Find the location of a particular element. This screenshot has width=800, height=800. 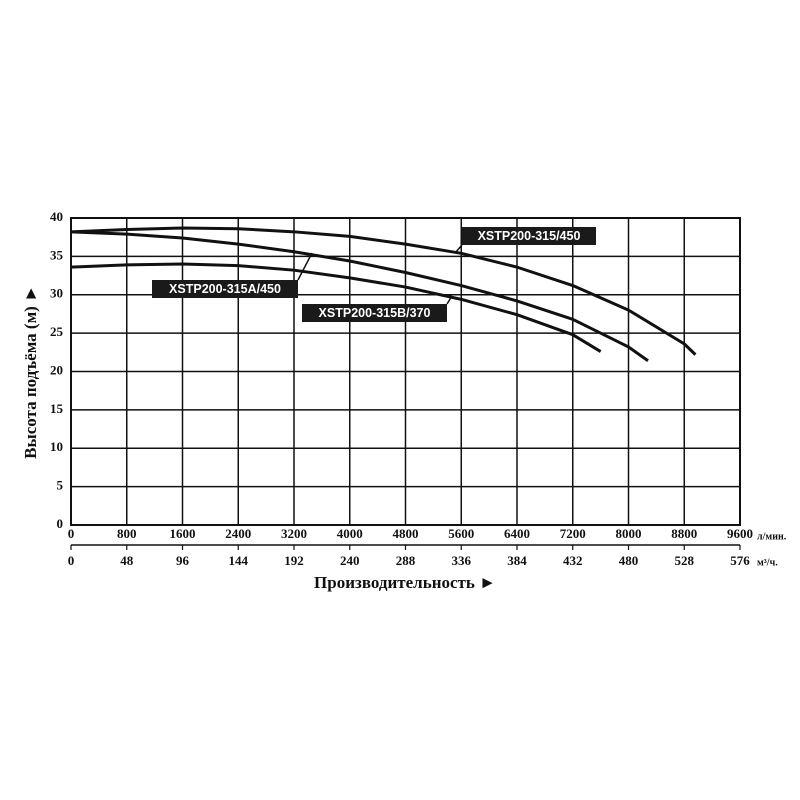

x-unit: л/мин. is located at coordinates (772, 536).